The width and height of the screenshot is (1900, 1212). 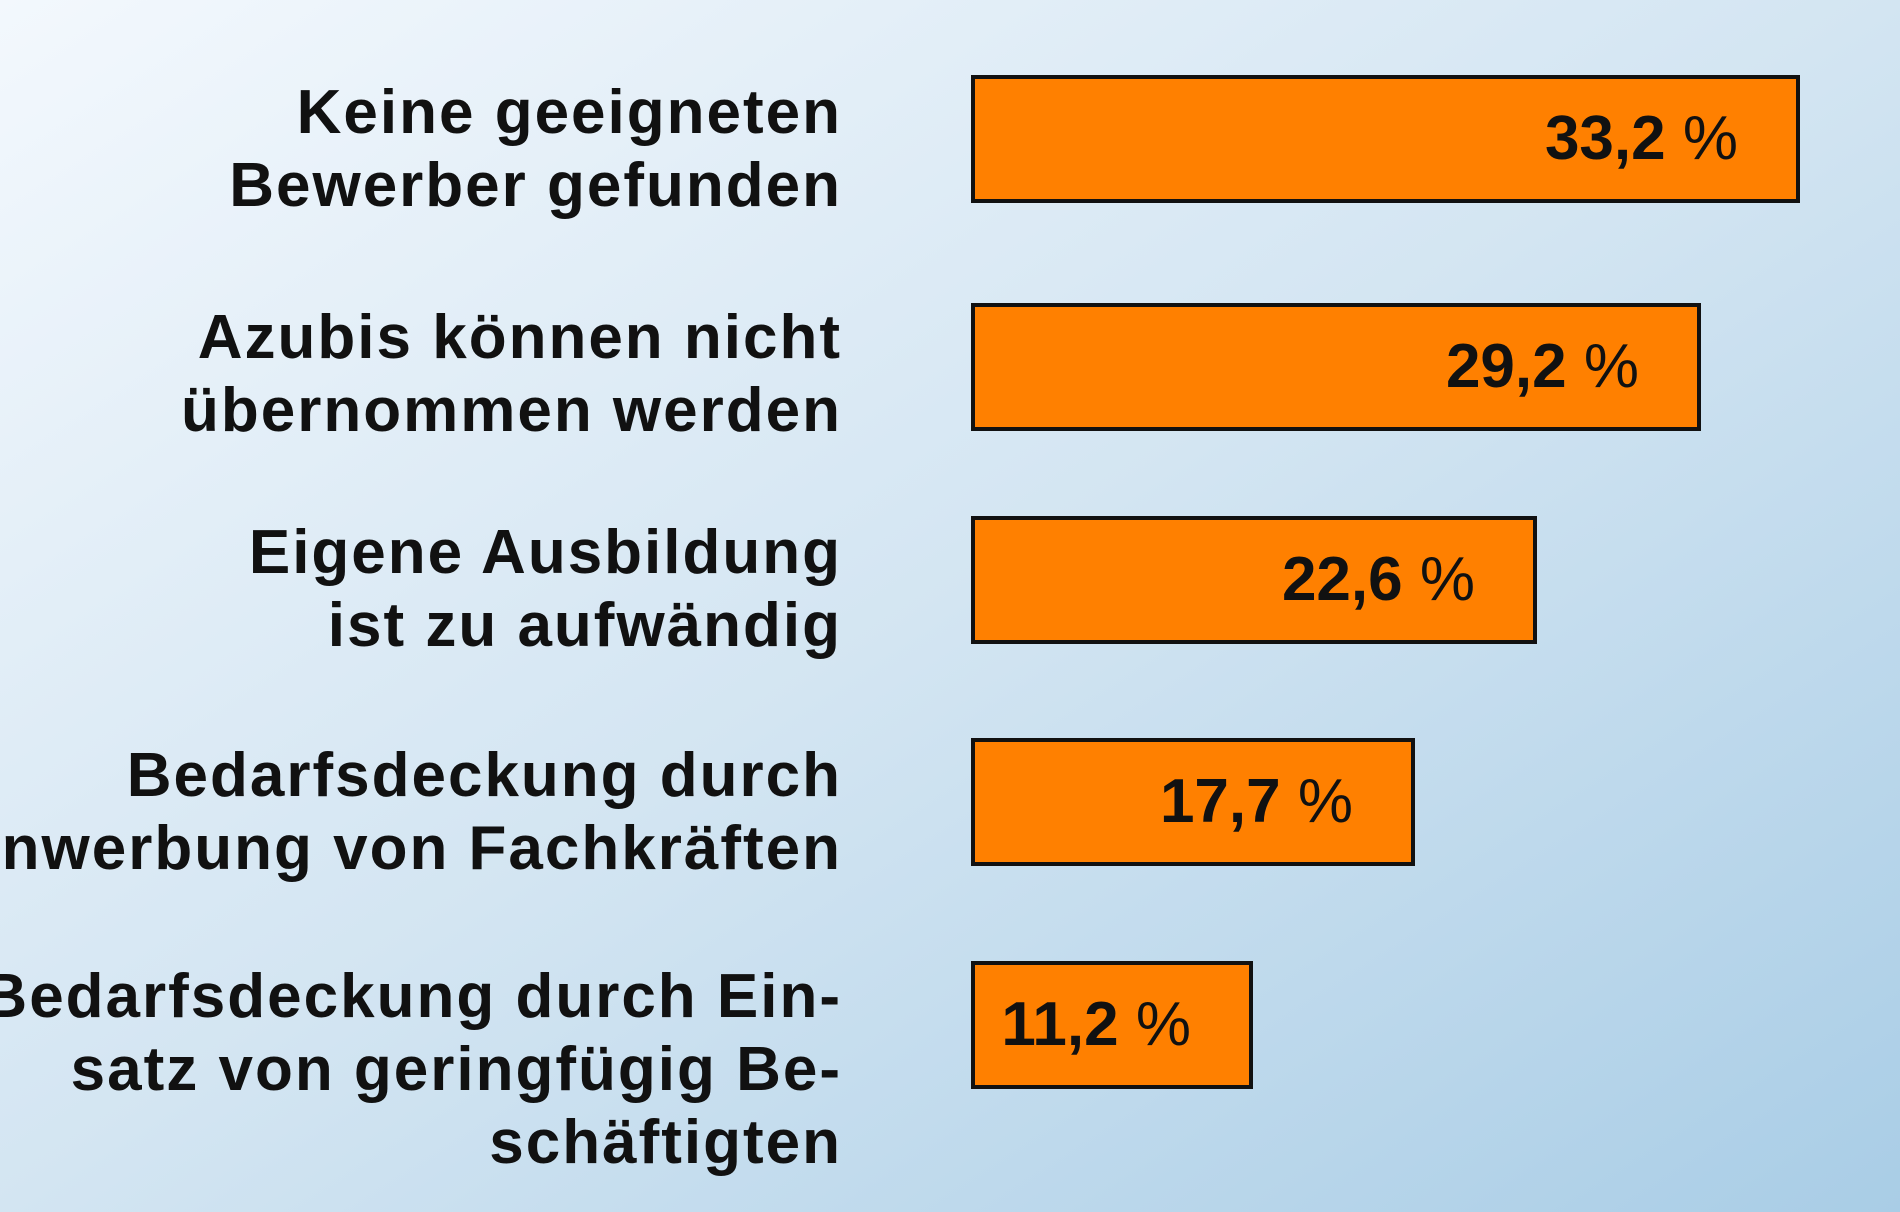 I want to click on category-label-1: Keine geeigneten Bewerber gefunden, so click(x=535, y=149).